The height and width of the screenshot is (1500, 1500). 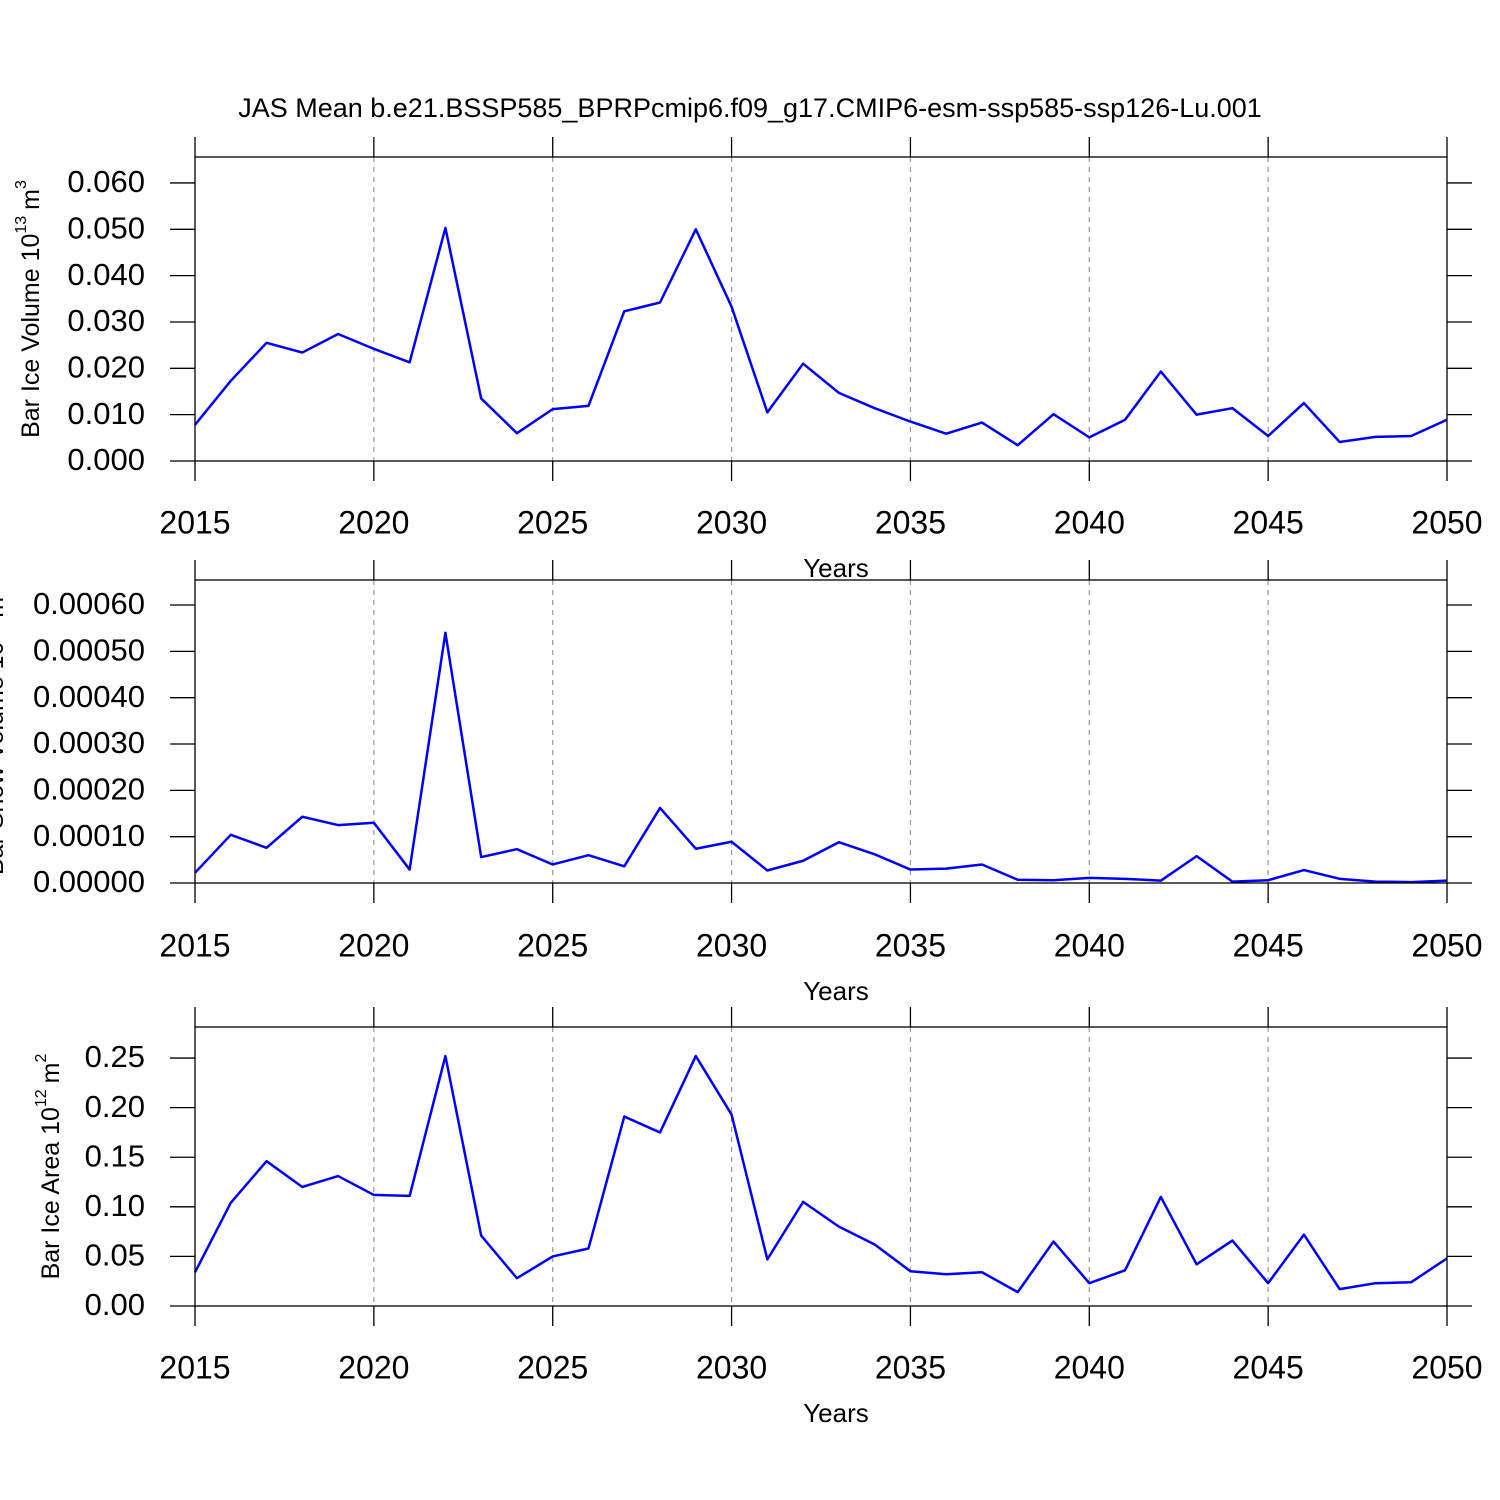 What do you see at coordinates (89, 835) in the screenshot?
I see `y-tick-label: 0.00010` at bounding box center [89, 835].